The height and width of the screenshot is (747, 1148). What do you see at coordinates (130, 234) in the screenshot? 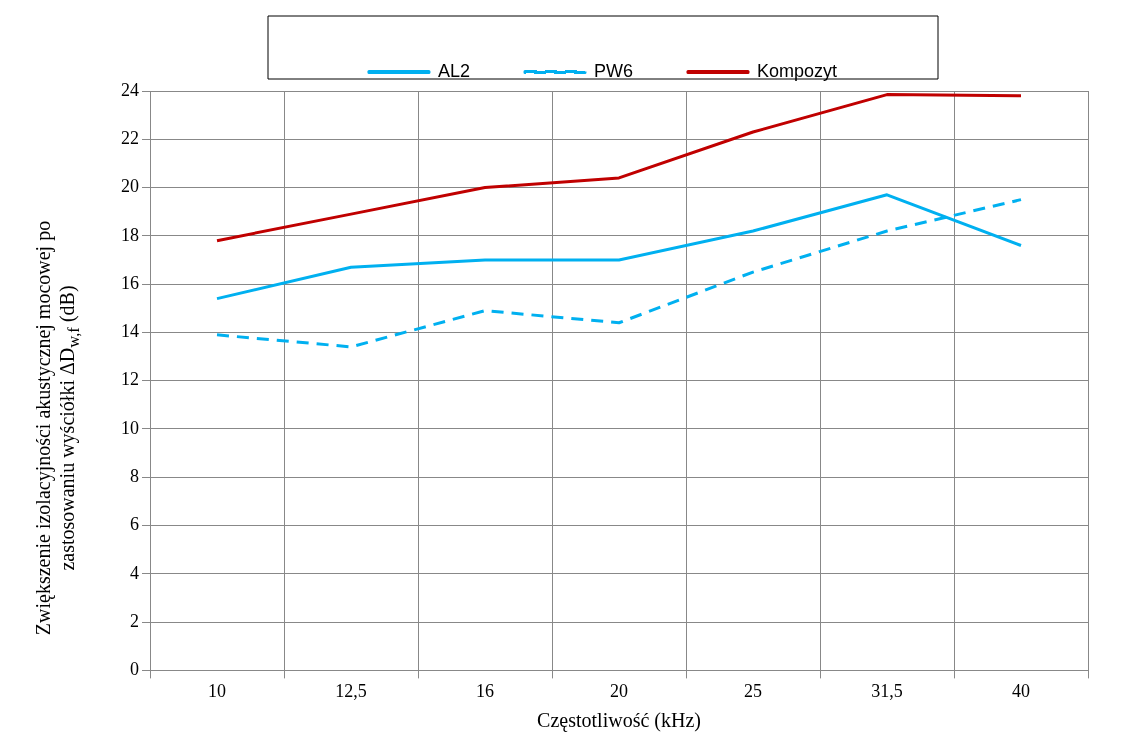
I see `y-tick-label: 18` at bounding box center [130, 234].